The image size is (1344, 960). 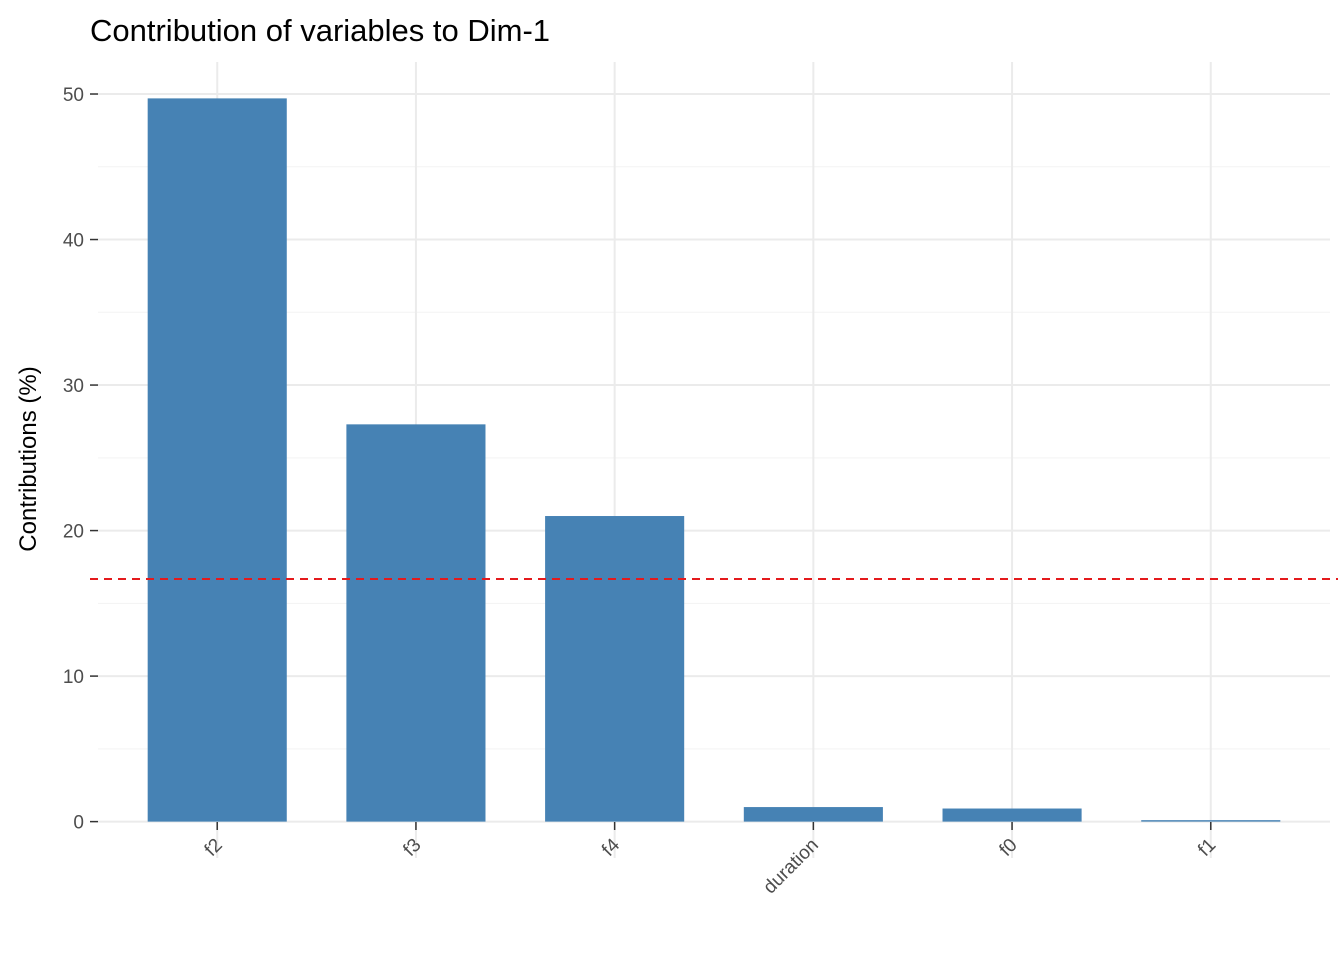 What do you see at coordinates (320, 30) in the screenshot?
I see `chart-title: Contribution of variables to Dim-1` at bounding box center [320, 30].